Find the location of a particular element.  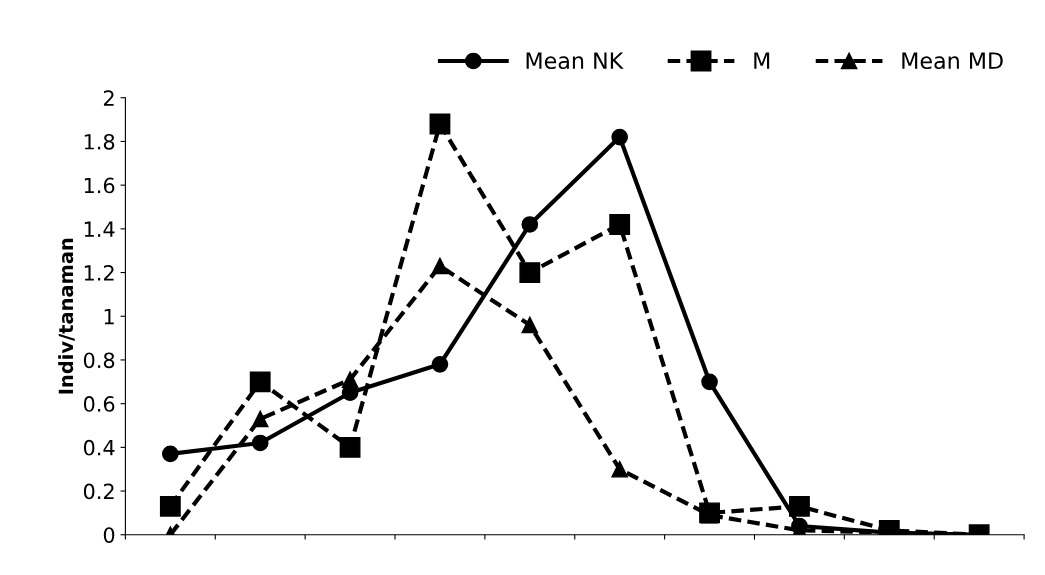

y-tick-label: 1 is located at coordinates (109, 316).